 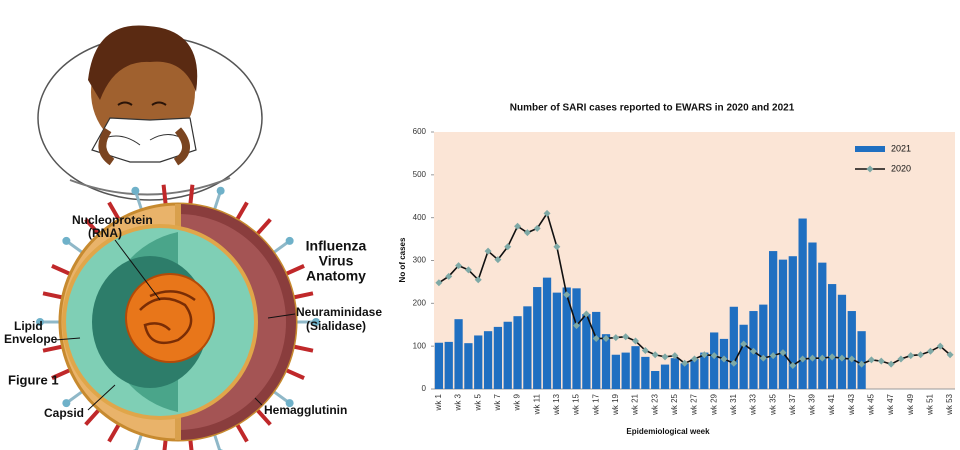 I want to click on x-tick-label: wk 47, so click(x=890, y=404).